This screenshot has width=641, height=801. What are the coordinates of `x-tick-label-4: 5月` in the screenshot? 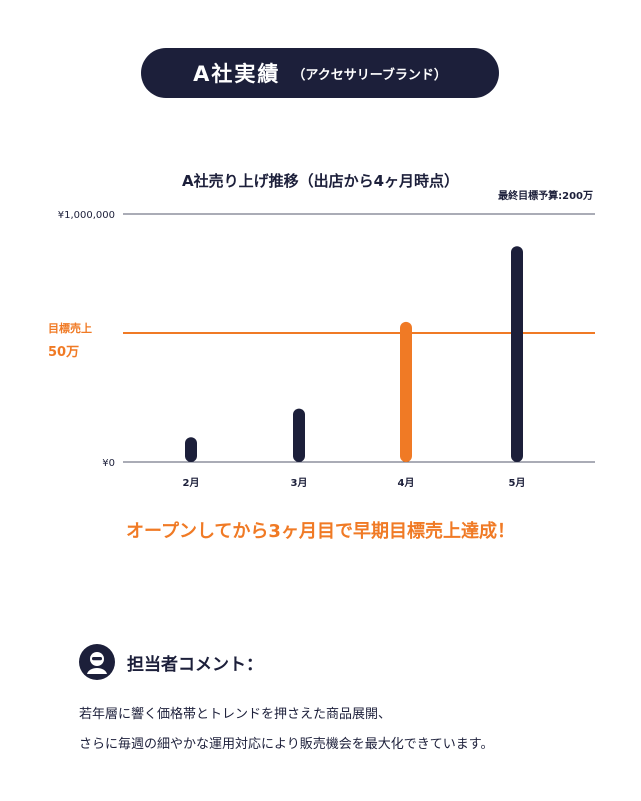 It's located at (517, 483).